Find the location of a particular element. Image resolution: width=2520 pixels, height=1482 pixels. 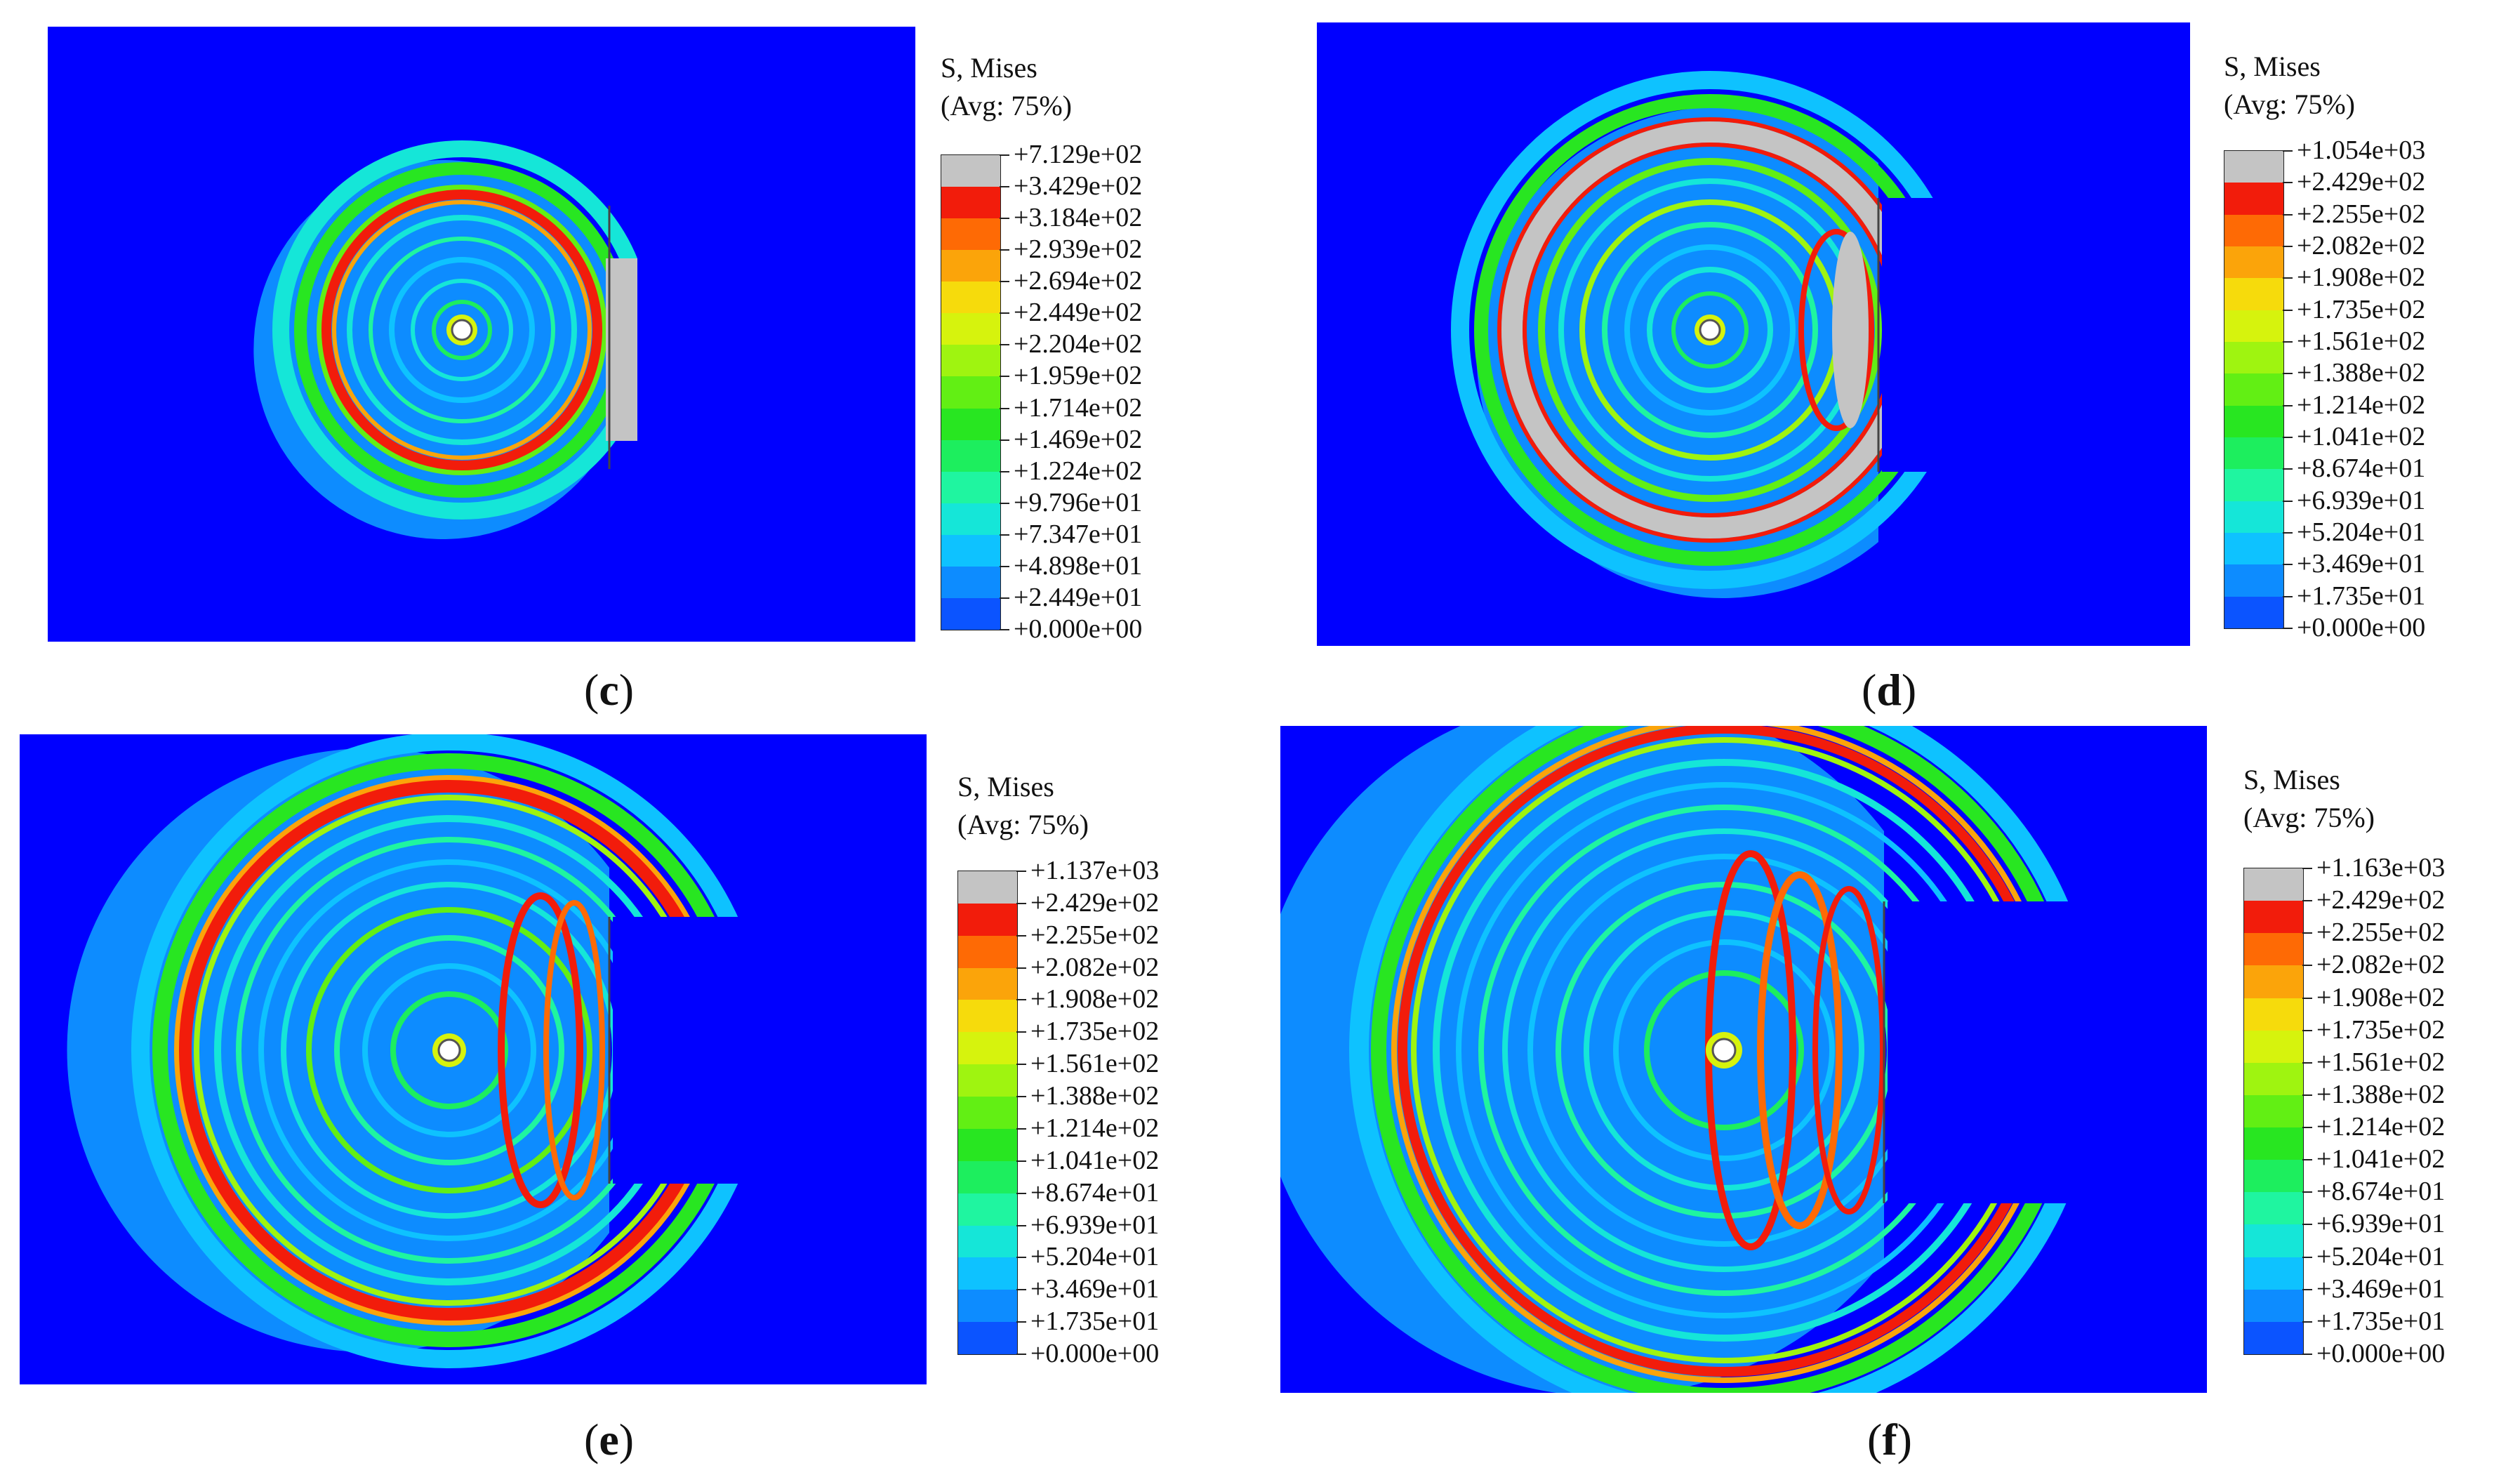

colorbar-tick-label: +1.054e+03 is located at coordinates (2361, 150).